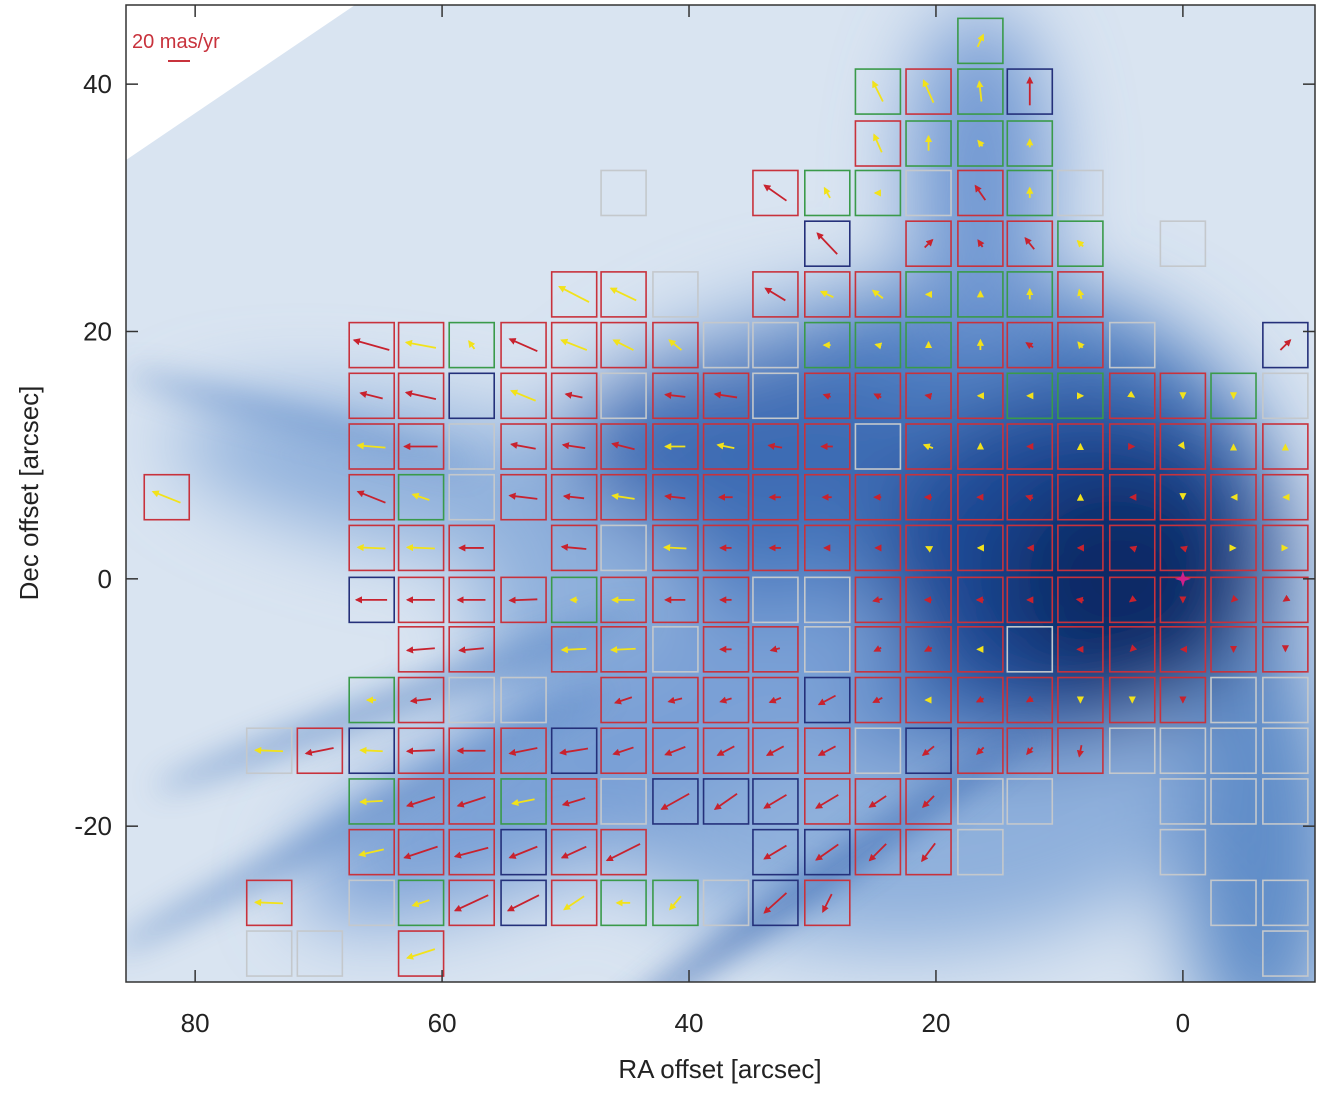 The height and width of the screenshot is (1093, 1317). What do you see at coordinates (195, 1023) in the screenshot?
I see `x-tick-label: 80` at bounding box center [195, 1023].